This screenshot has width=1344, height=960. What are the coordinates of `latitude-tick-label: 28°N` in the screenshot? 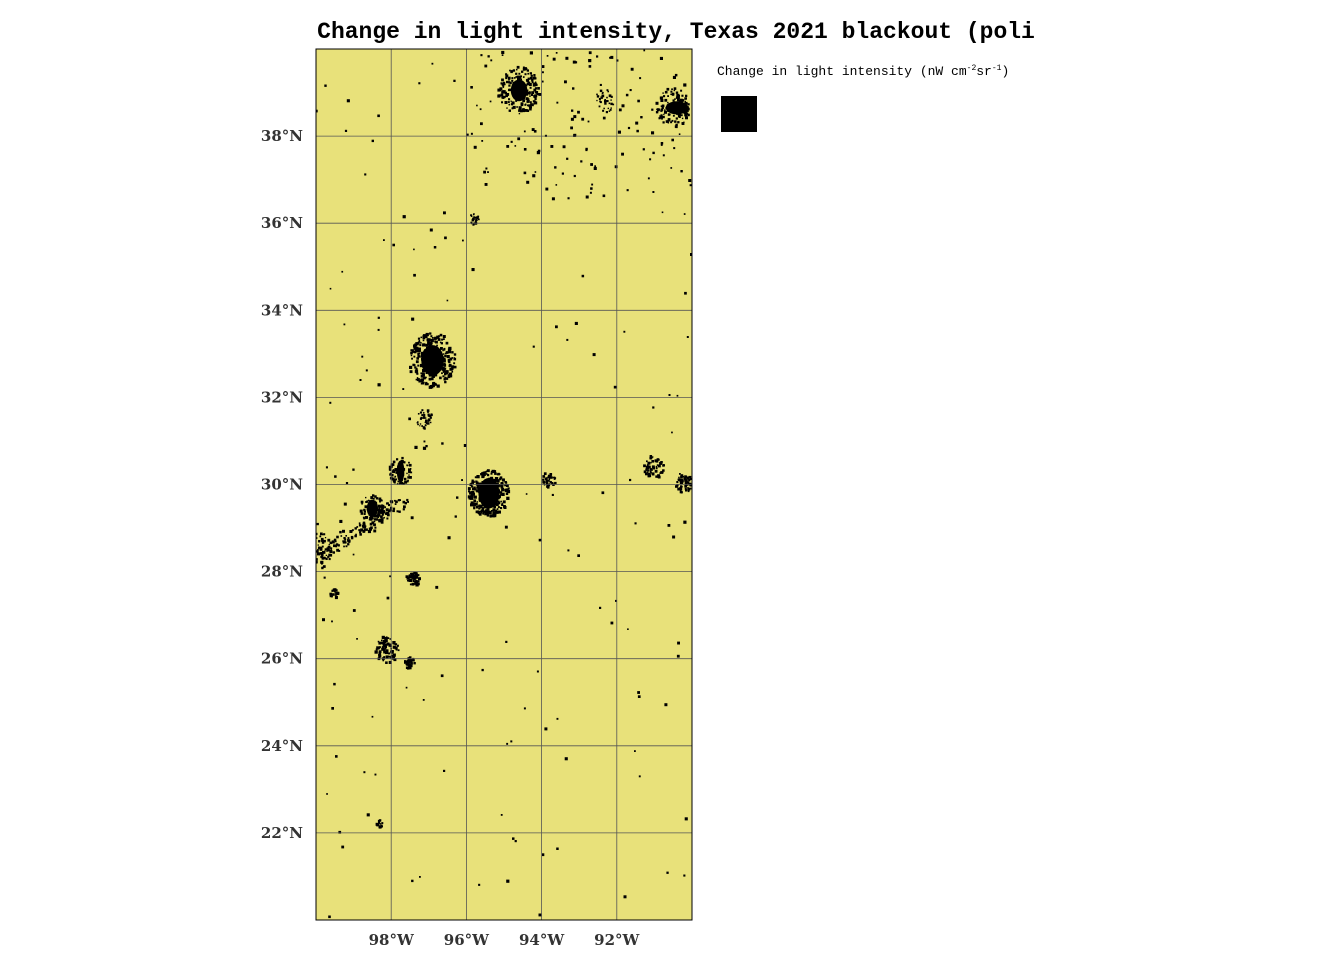 It's located at (282, 572).